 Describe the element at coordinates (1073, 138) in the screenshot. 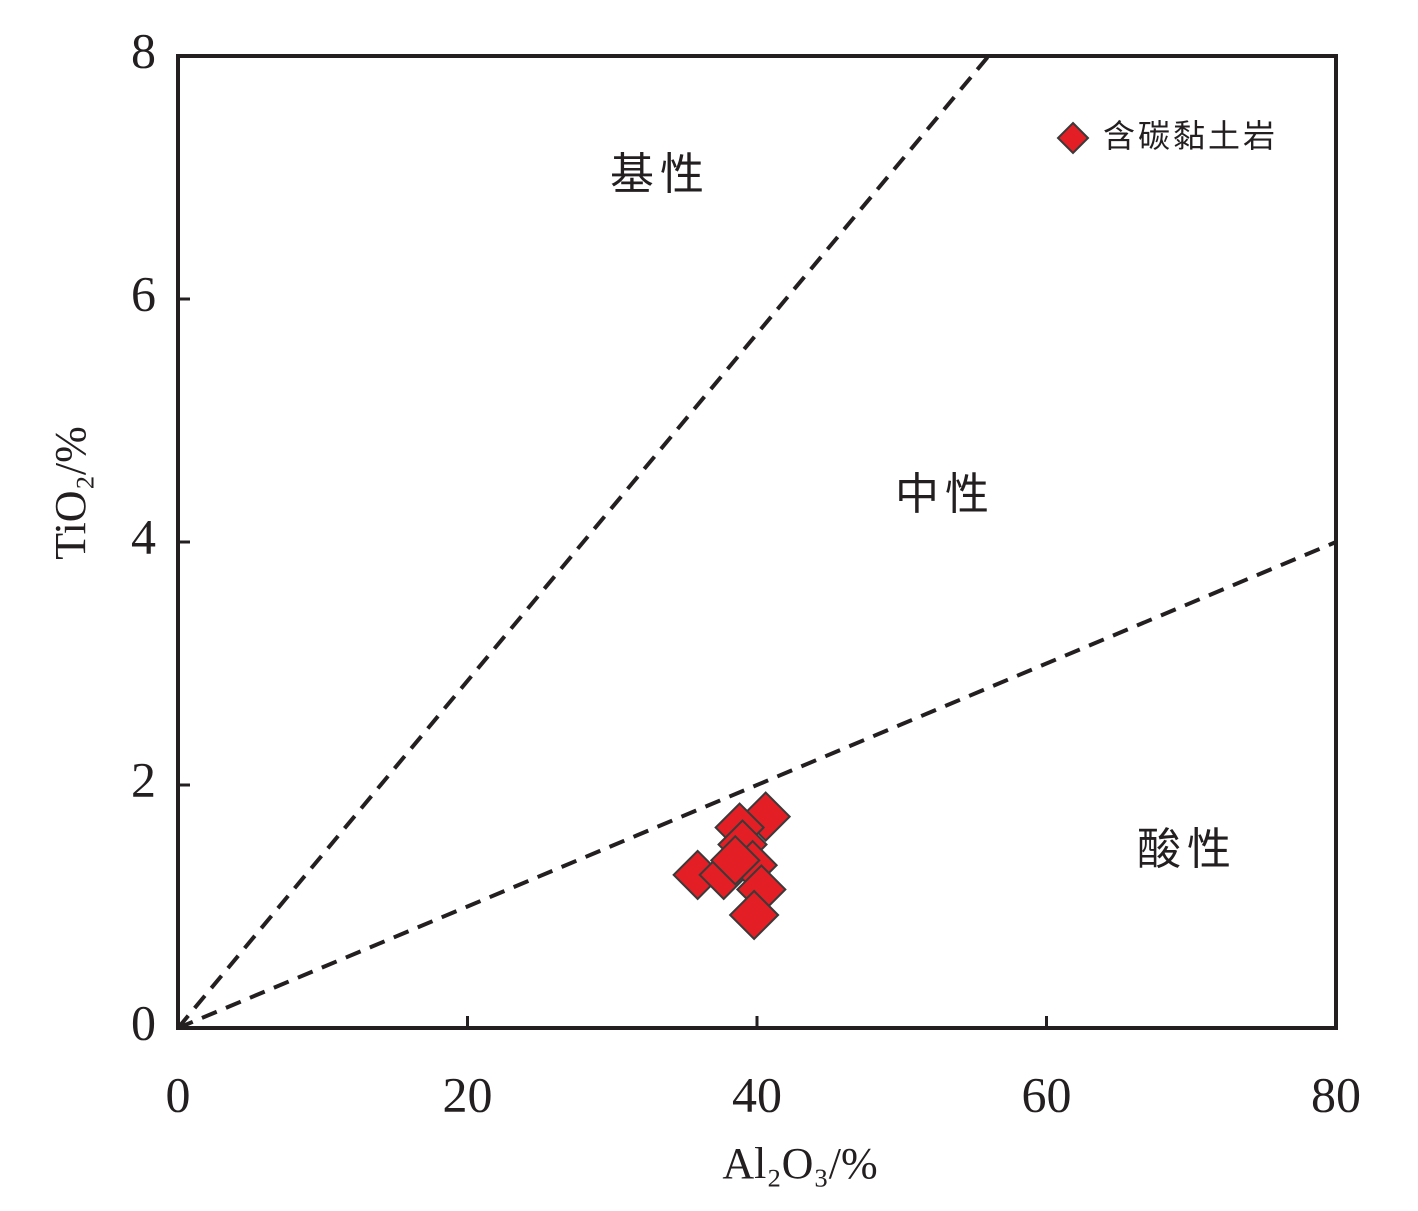

I see `legend-marker` at that location.